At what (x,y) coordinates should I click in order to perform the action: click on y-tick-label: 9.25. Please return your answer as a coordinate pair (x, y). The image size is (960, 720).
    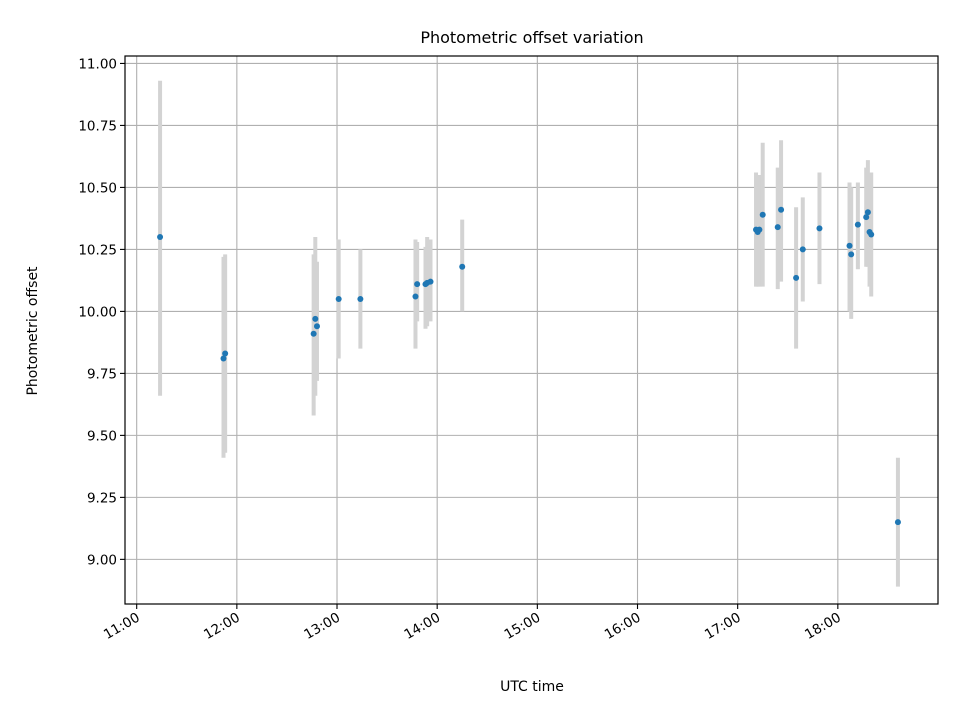
    Looking at the image, I should click on (102, 498).